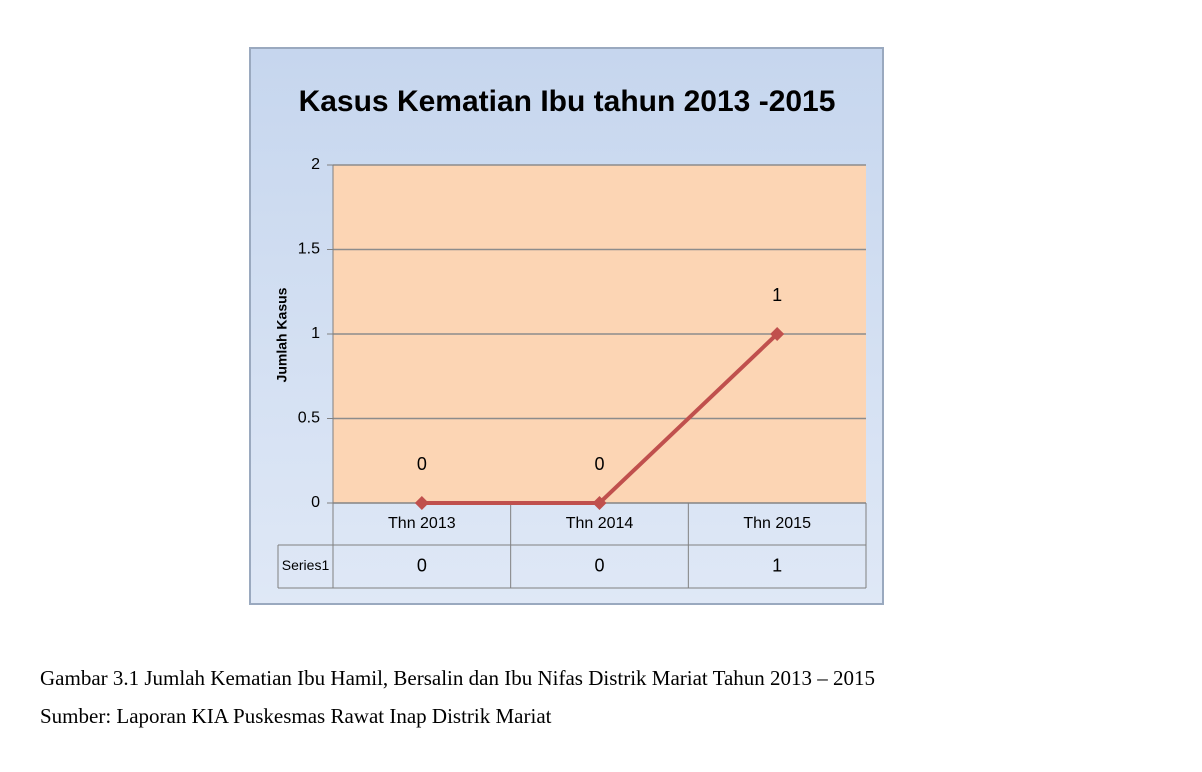 The image size is (1202, 772). I want to click on legend-entry: Series1, so click(306, 565).